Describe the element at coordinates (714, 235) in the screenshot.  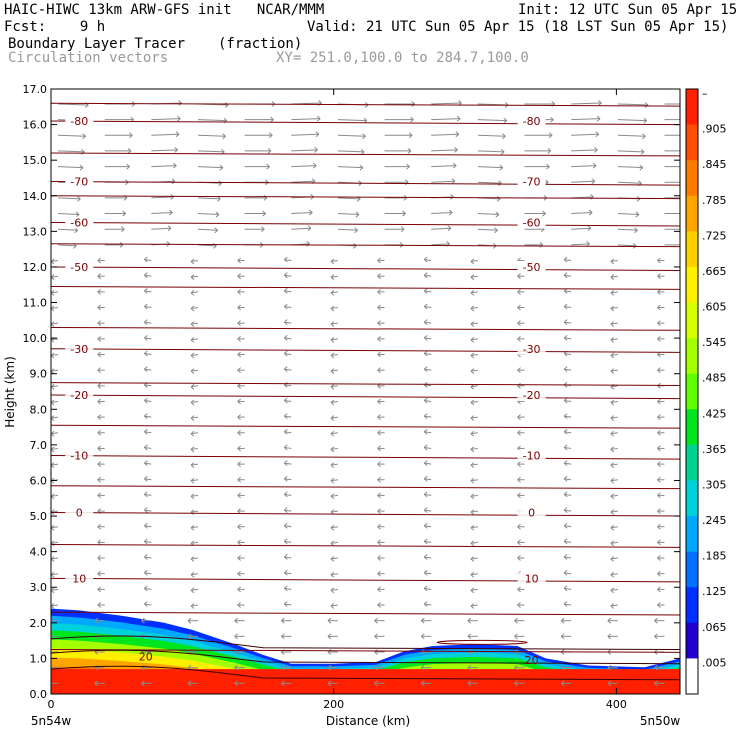
I see `colorbar-label: .725` at that location.